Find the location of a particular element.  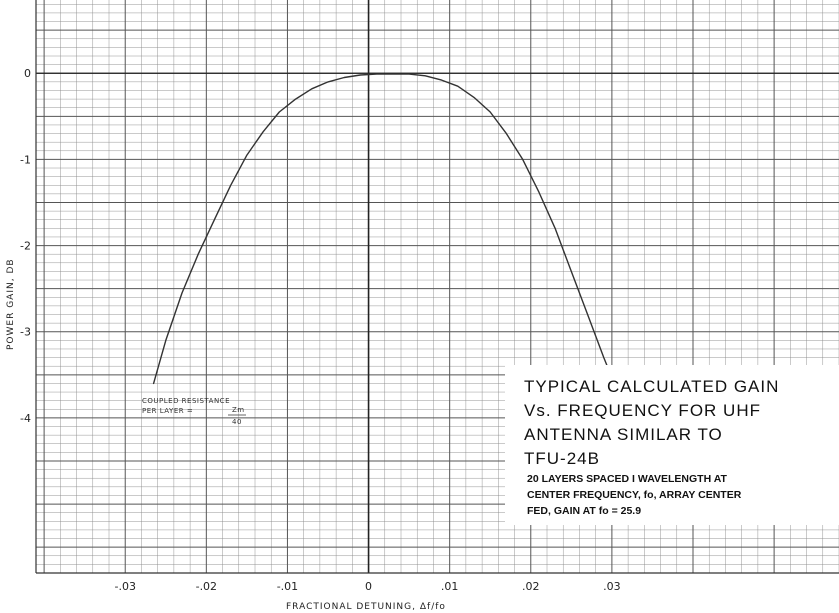

annotation-line1: COUPLED RESISTANCE is located at coordinates (186, 401).